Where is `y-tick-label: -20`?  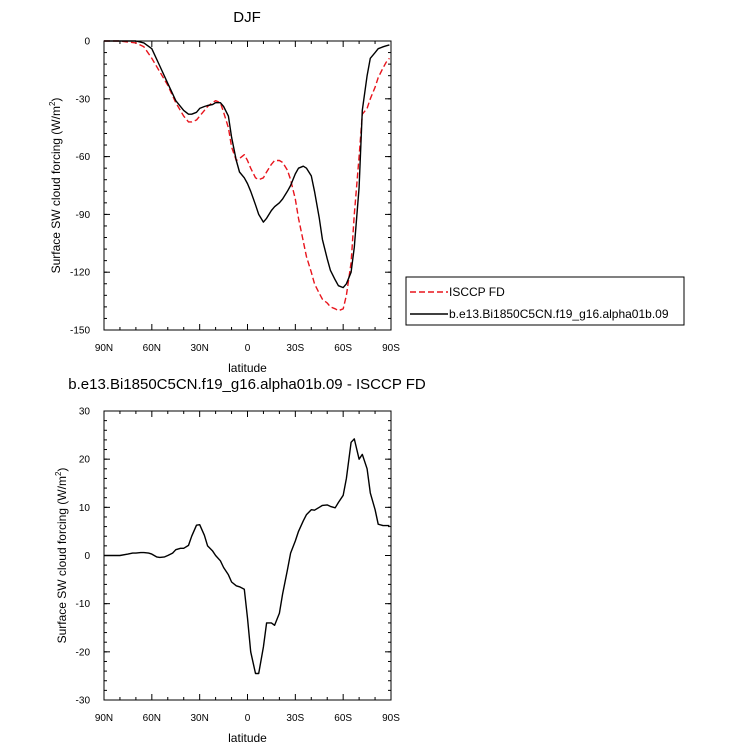 y-tick-label: -20 is located at coordinates (83, 652).